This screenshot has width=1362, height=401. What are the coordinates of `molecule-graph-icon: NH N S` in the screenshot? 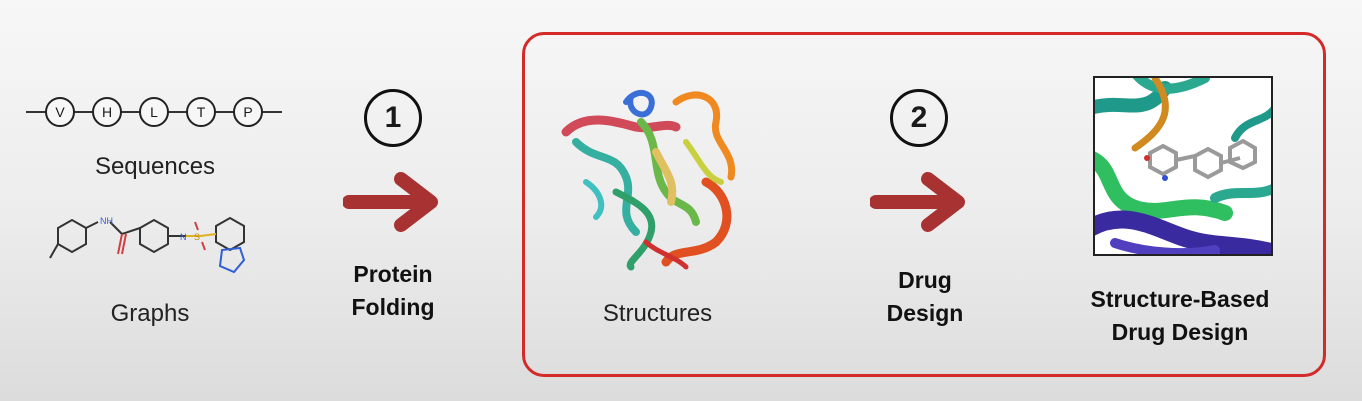 It's located at (147, 245).